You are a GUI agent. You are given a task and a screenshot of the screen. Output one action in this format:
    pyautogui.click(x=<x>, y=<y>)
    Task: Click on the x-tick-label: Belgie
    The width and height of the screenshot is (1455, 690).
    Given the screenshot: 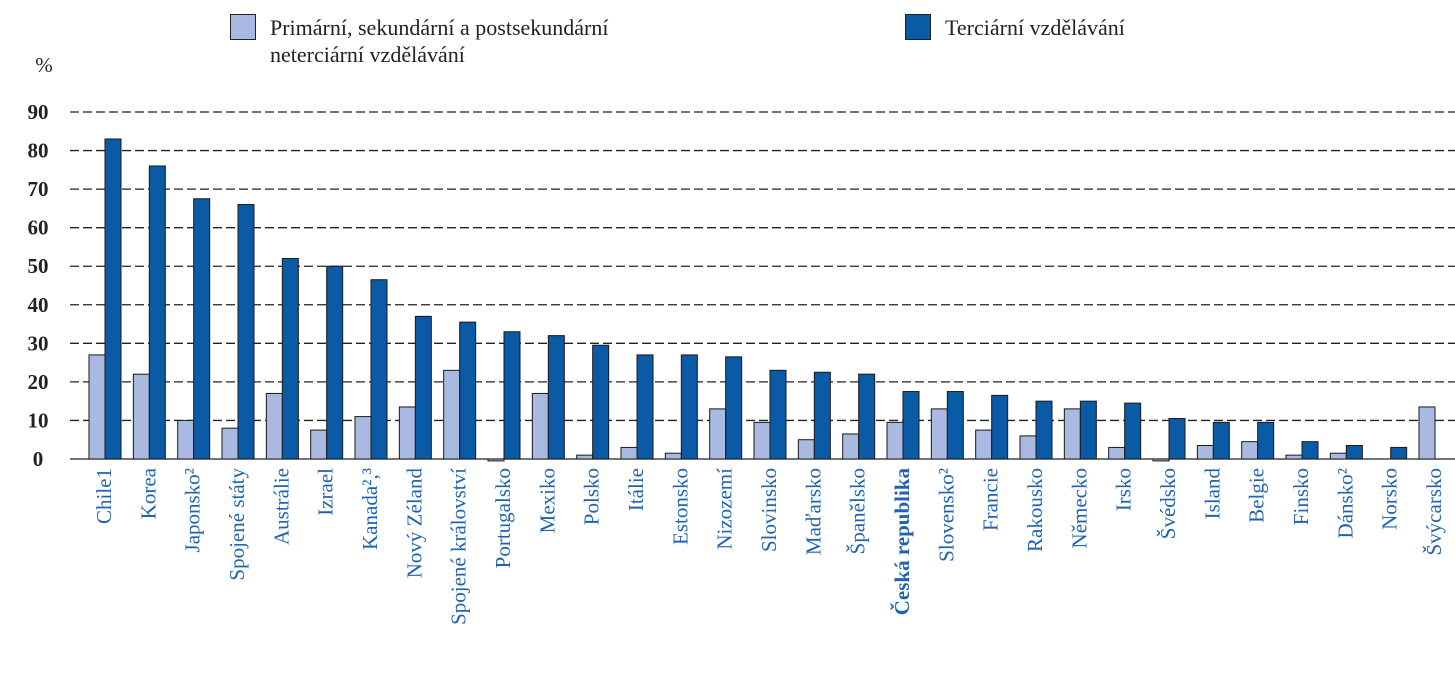 What is the action you would take?
    pyautogui.click(x=1257, y=495)
    